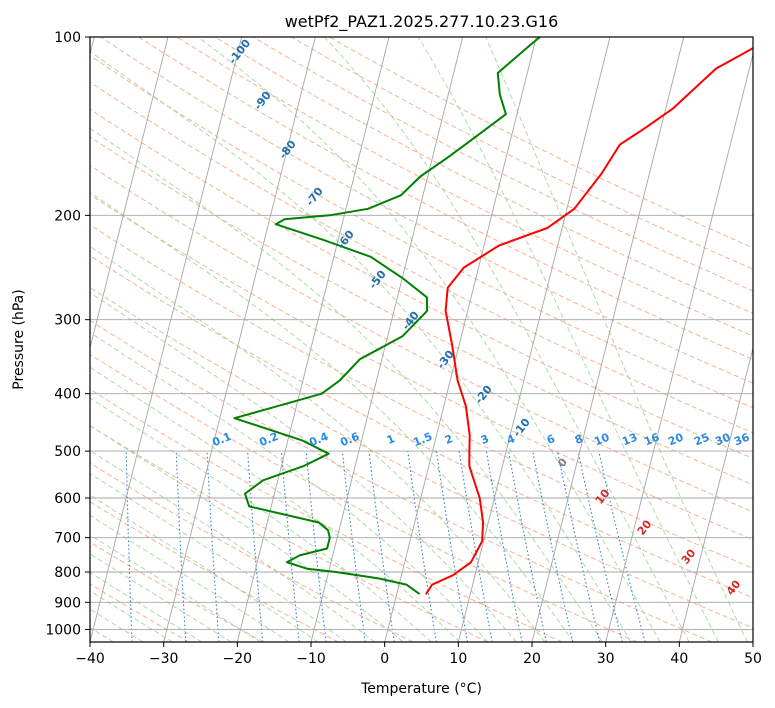  I want to click on y-tick-label: 300, so click(67, 321).